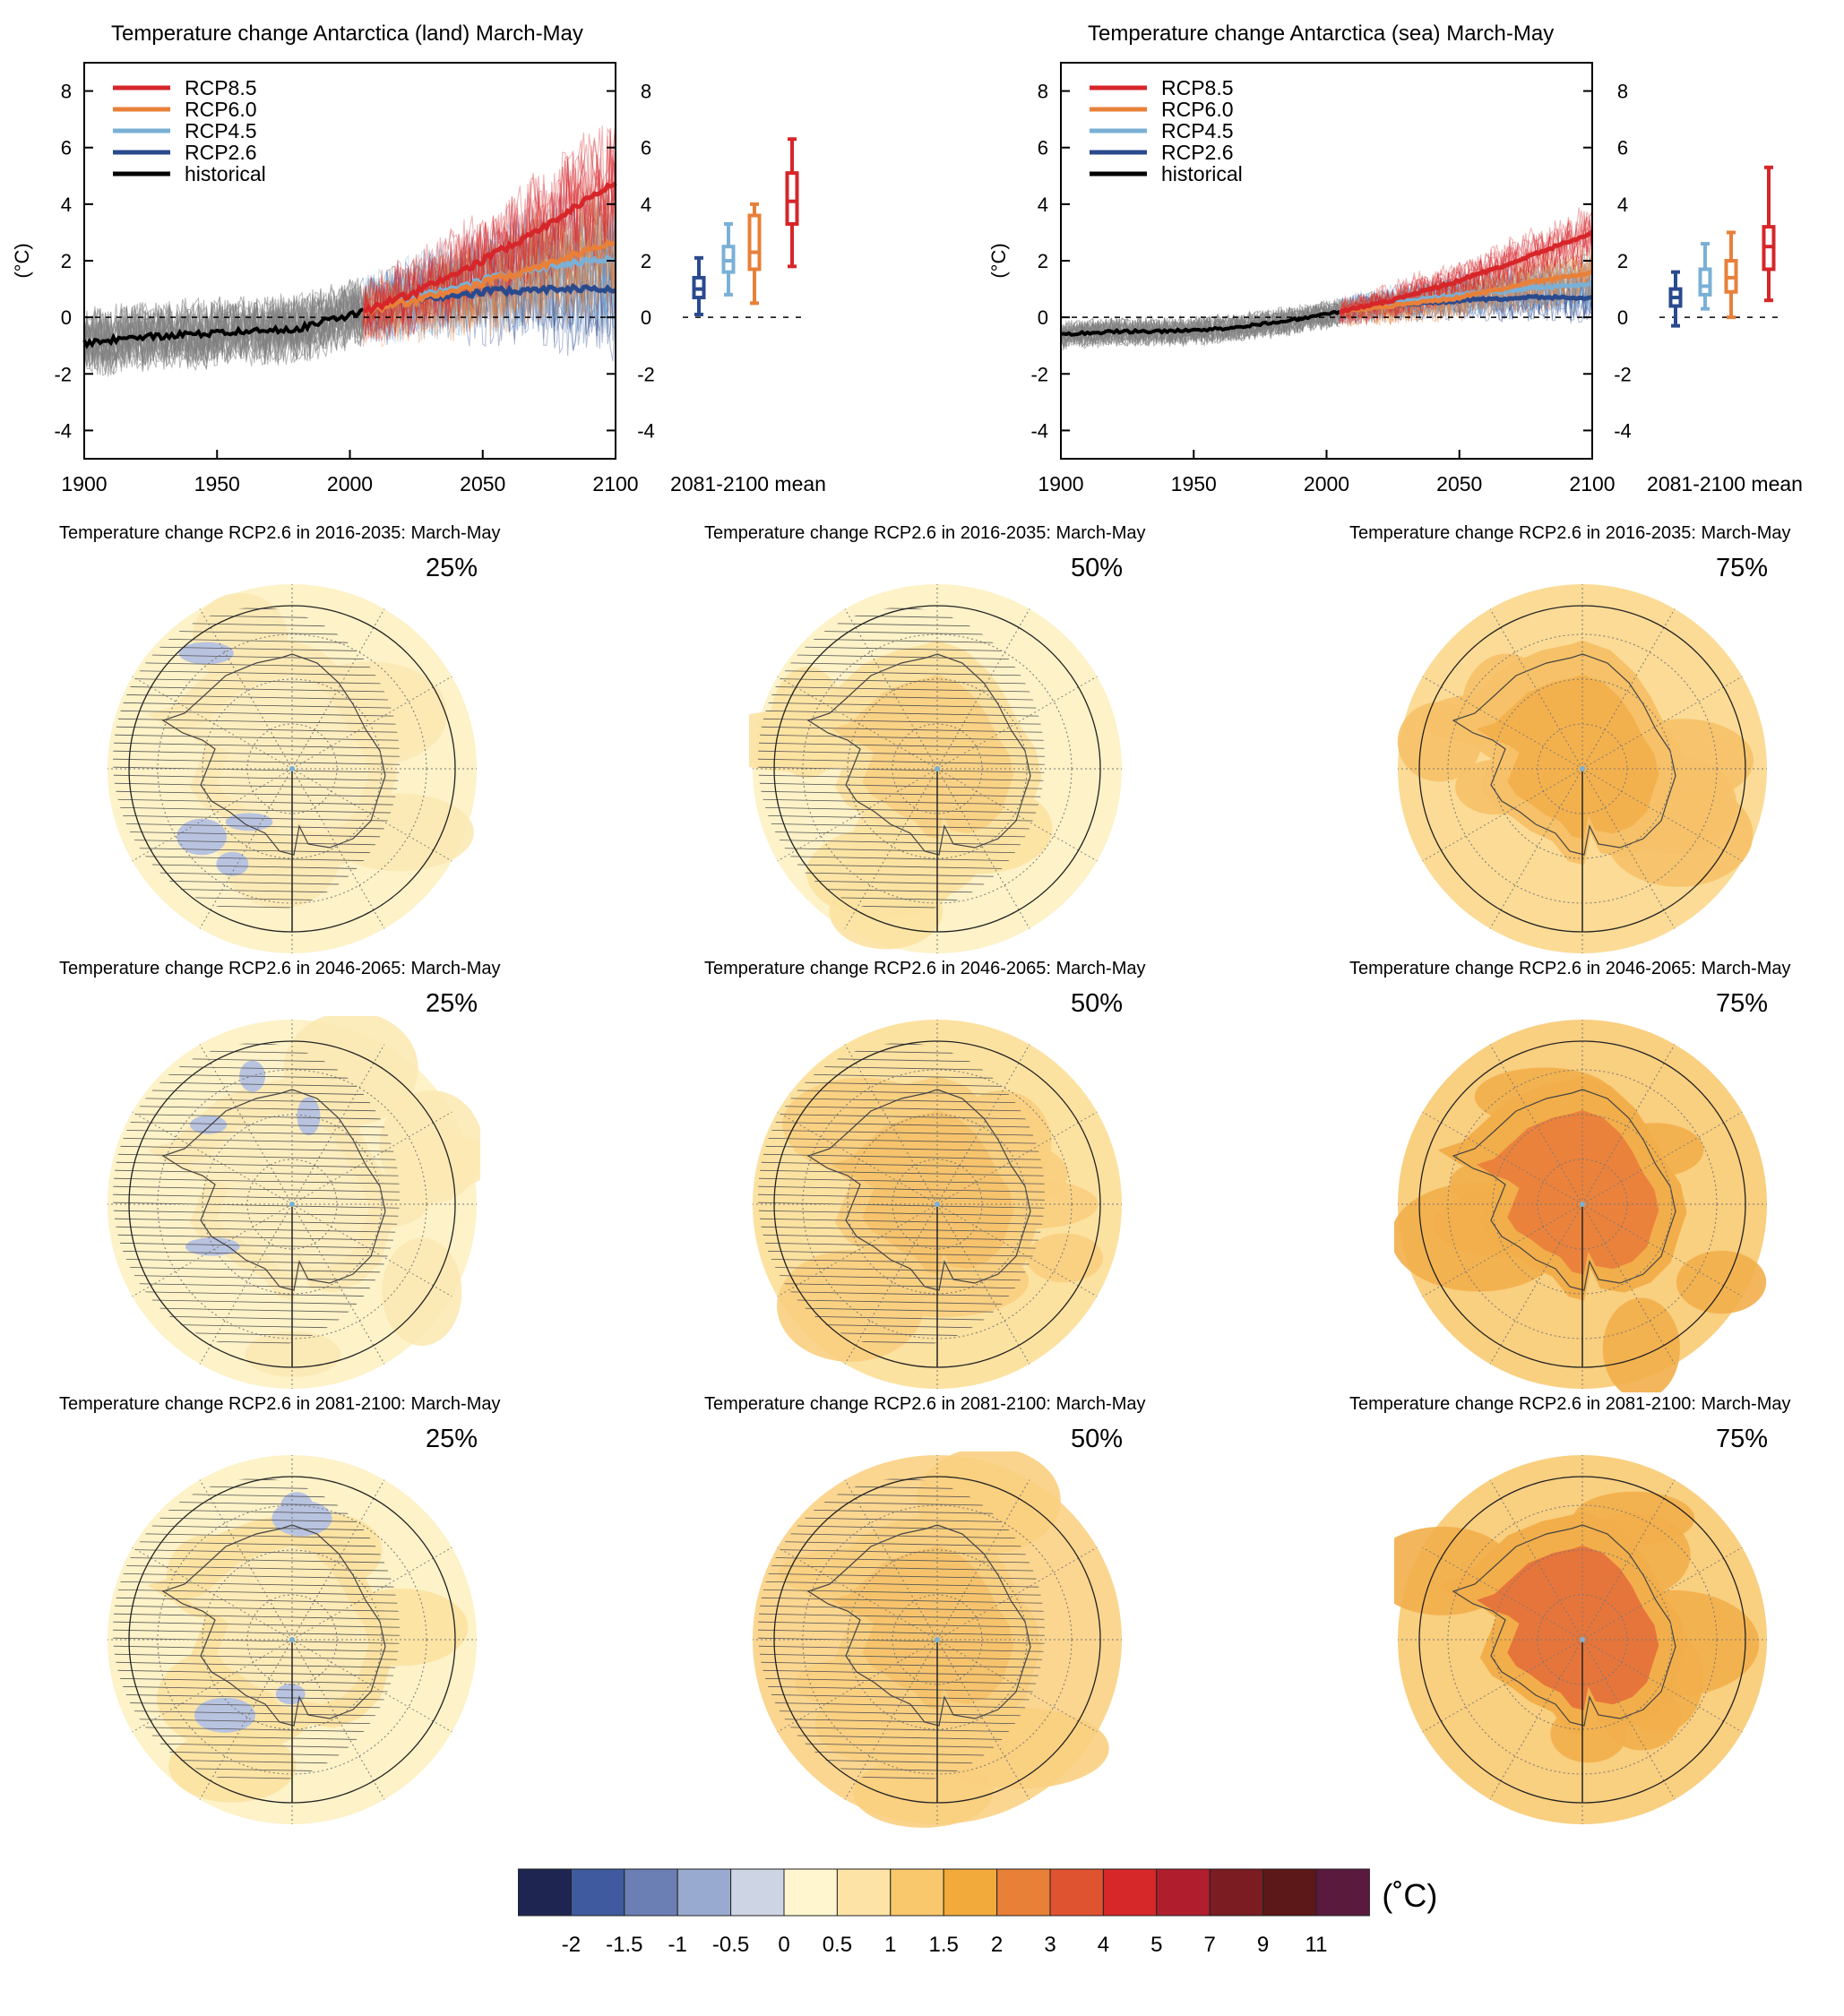  I want to click on legend-label: RCP8.5, so click(221, 87).